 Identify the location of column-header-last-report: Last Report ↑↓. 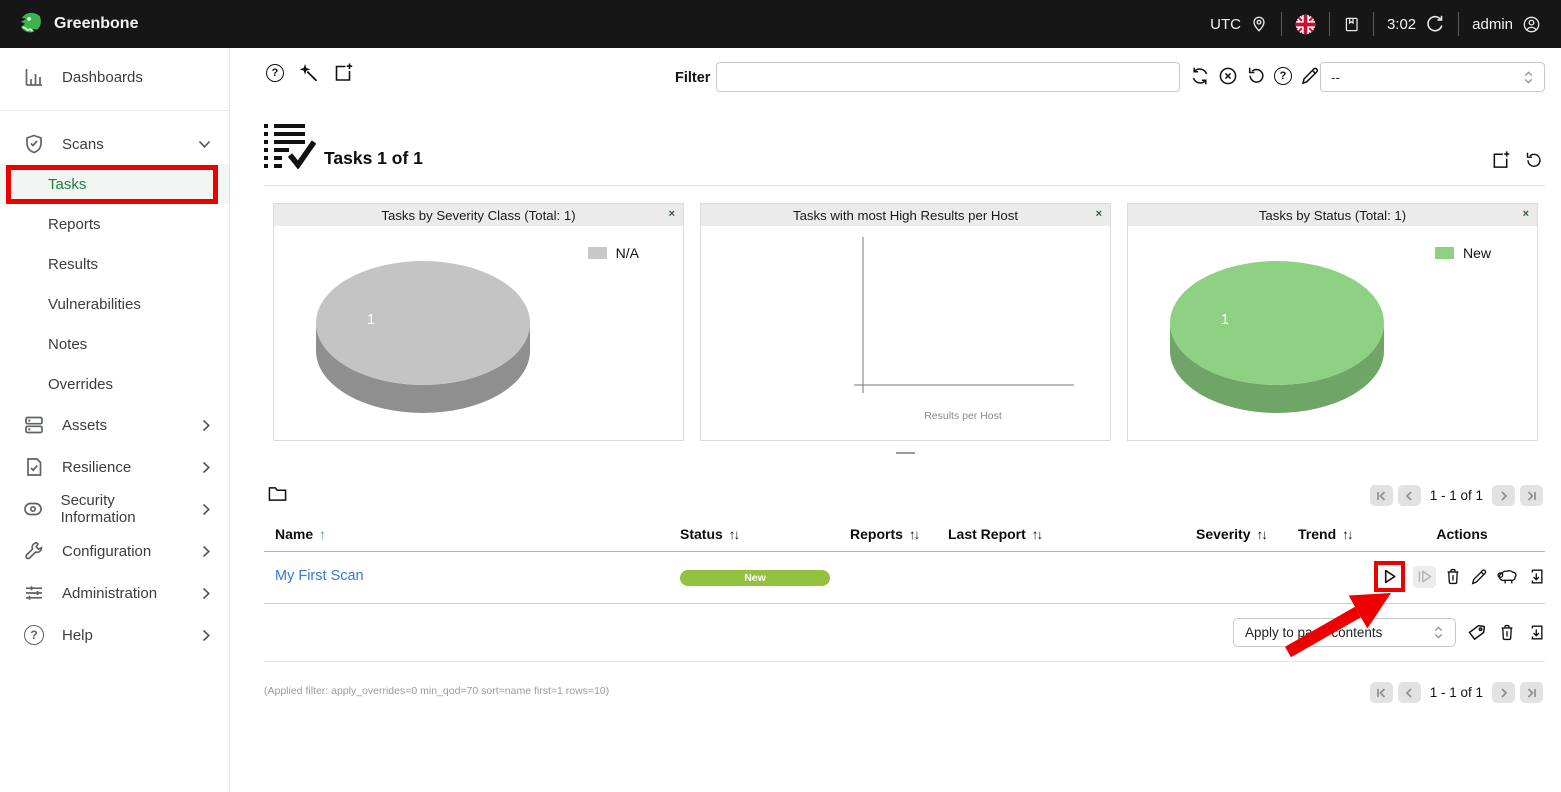
(995, 534).